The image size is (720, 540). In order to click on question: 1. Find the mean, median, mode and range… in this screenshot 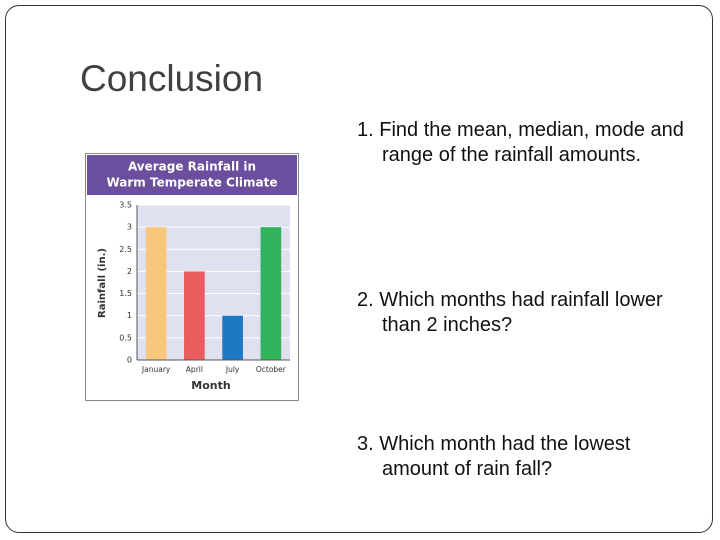, I will do `click(520, 142)`.